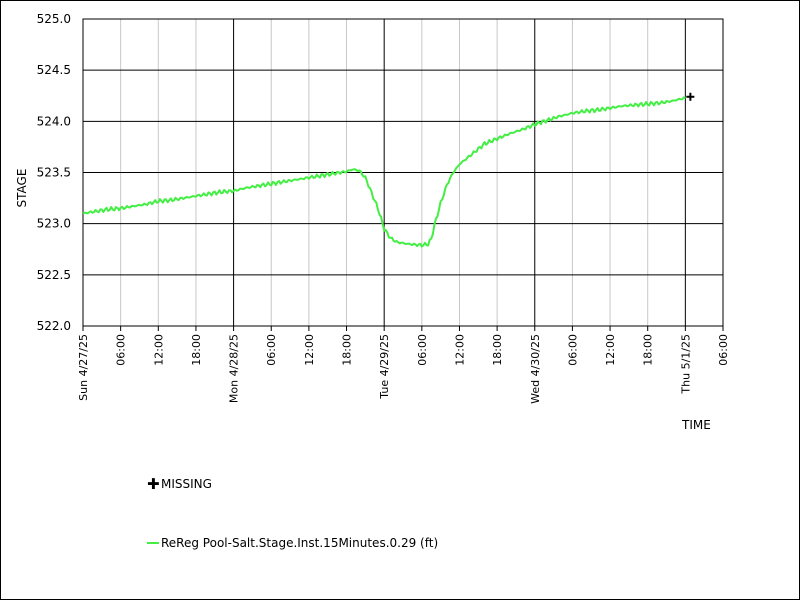 The width and height of the screenshot is (800, 600). I want to click on missing-marker-icon: ✚, so click(153, 484).